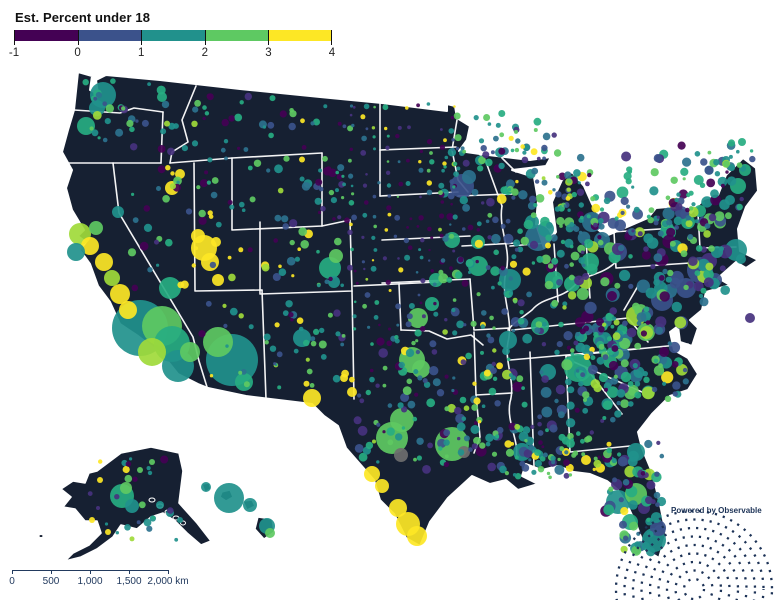 This screenshot has width=784, height=600. Describe the element at coordinates (694, 567) in the screenshot. I see `globe-ring` at that location.